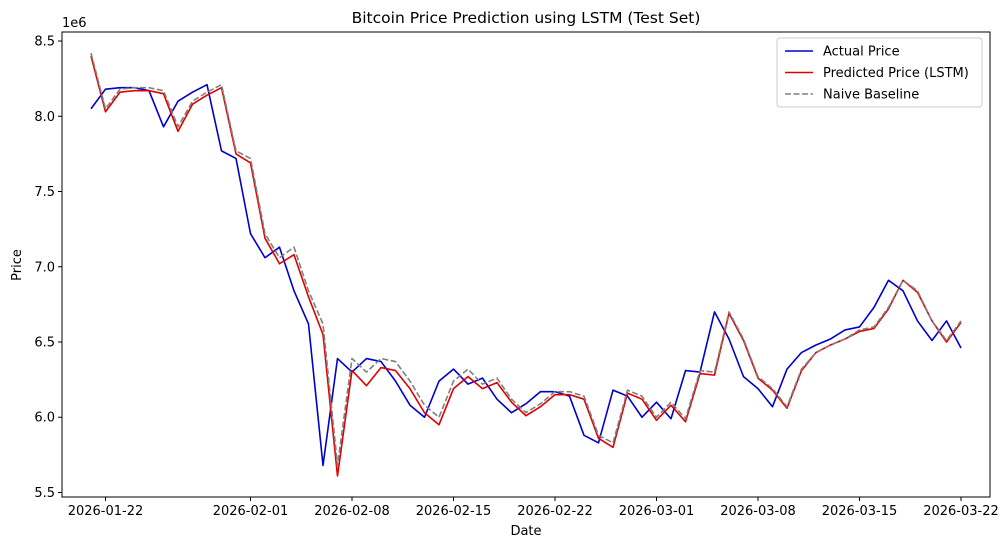  Describe the element at coordinates (44, 418) in the screenshot. I see `y-tick-label: 6.0` at that location.